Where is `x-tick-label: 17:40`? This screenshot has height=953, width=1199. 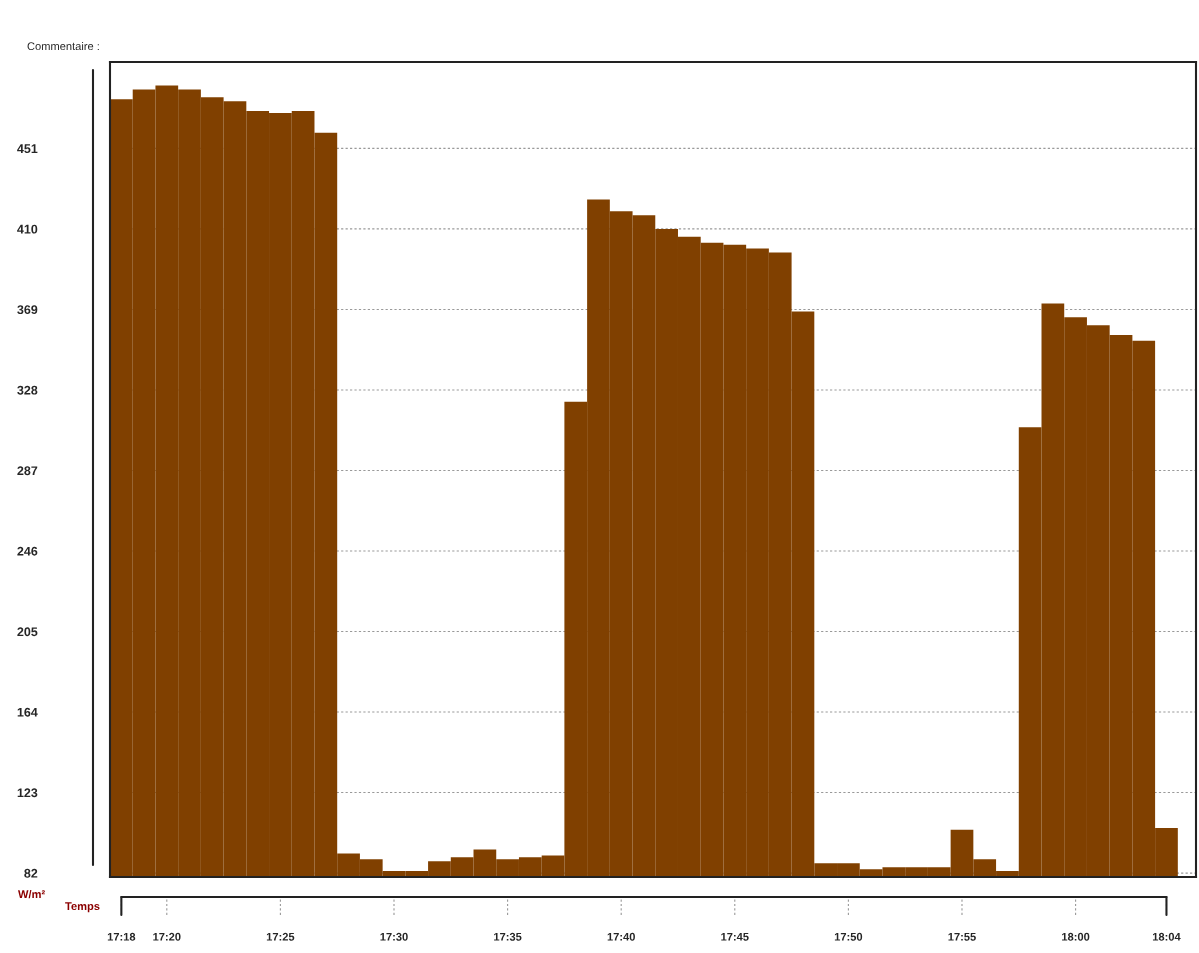
x-tick-label: 17:40 is located at coordinates (621, 936).